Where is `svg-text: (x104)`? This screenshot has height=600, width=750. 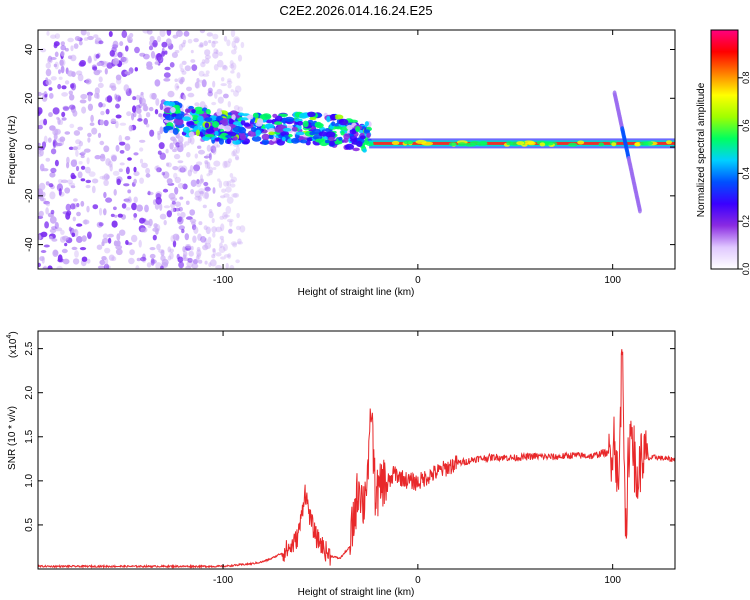 svg-text: (x104) is located at coordinates (12, 344).